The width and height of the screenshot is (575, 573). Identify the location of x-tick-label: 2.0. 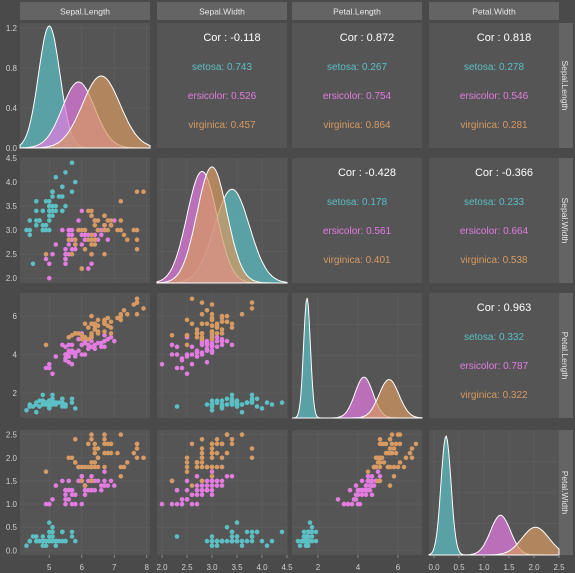
(162, 567).